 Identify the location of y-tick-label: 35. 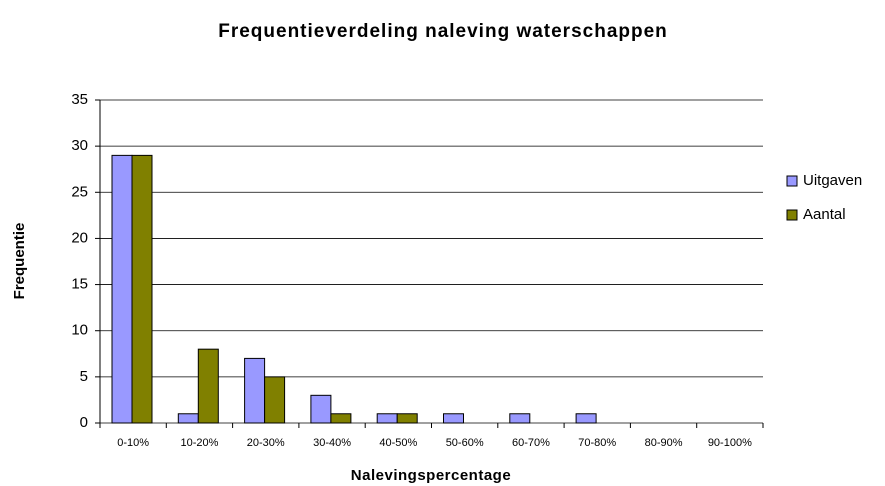
(79, 99).